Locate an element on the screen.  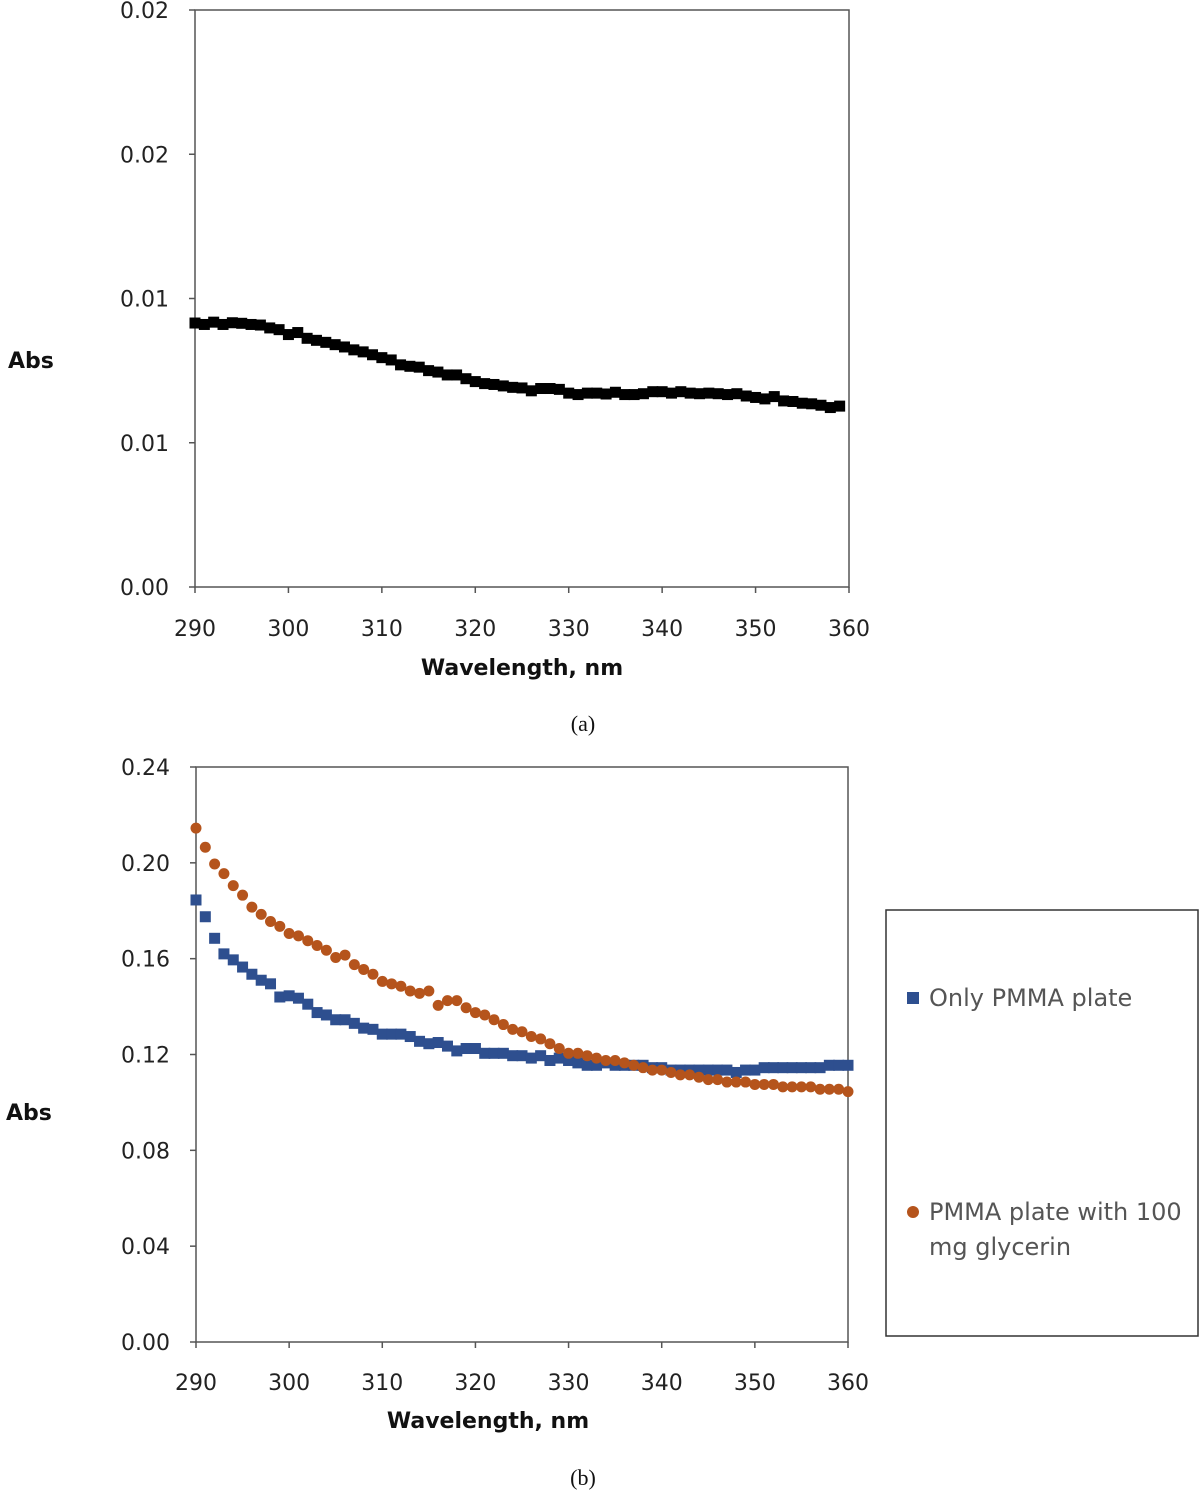
y-tick-label: 0.20 is located at coordinates (145, 864).